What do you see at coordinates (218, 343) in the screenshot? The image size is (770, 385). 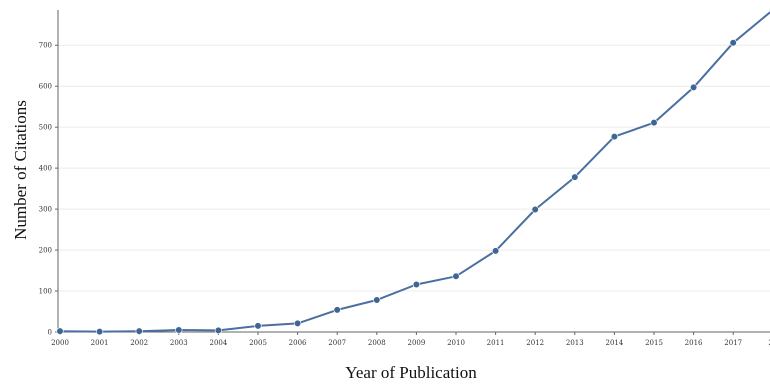 I see `x-tick-label: 2004` at bounding box center [218, 343].